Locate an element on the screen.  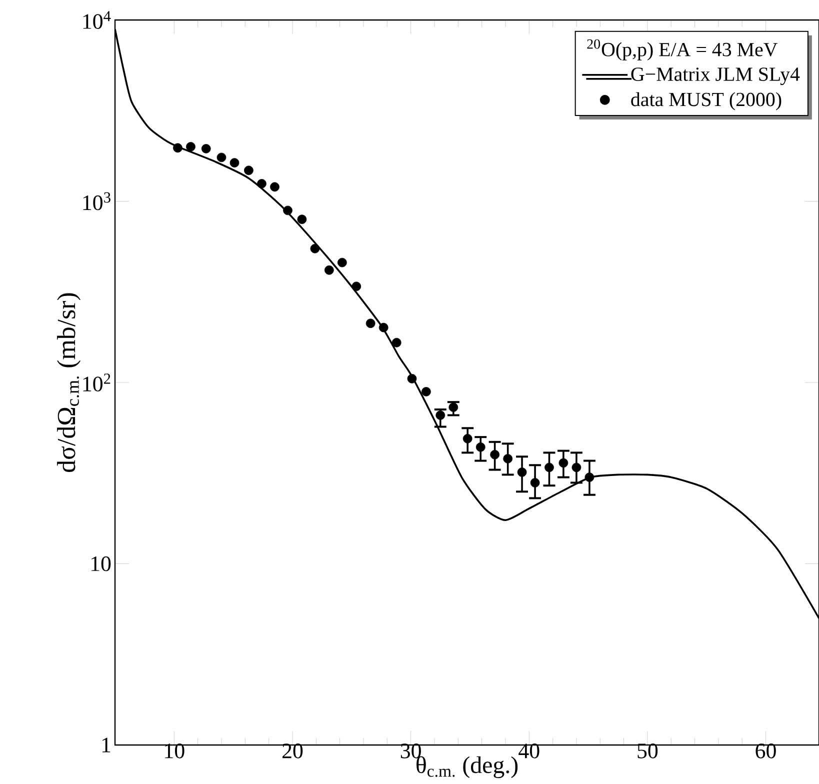
x-axis-title: θ$_{c.m.}$ (deg.) is located at coordinates (467, 767).